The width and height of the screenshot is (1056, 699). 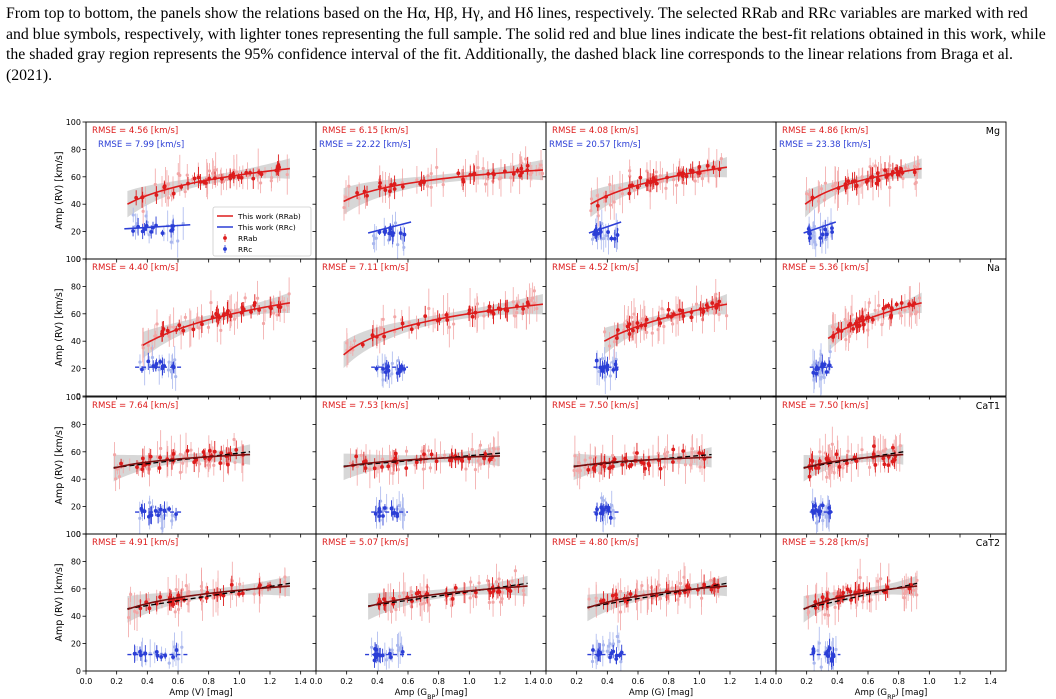 What do you see at coordinates (993, 268) in the screenshot?
I see `row-label: Na` at bounding box center [993, 268].